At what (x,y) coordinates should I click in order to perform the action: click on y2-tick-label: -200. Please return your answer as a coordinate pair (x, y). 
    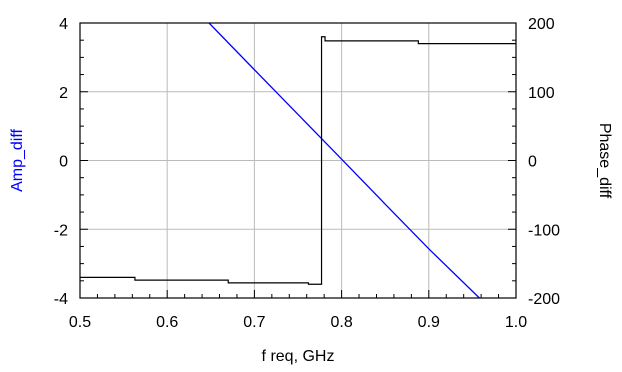
    Looking at the image, I should click on (544, 299).